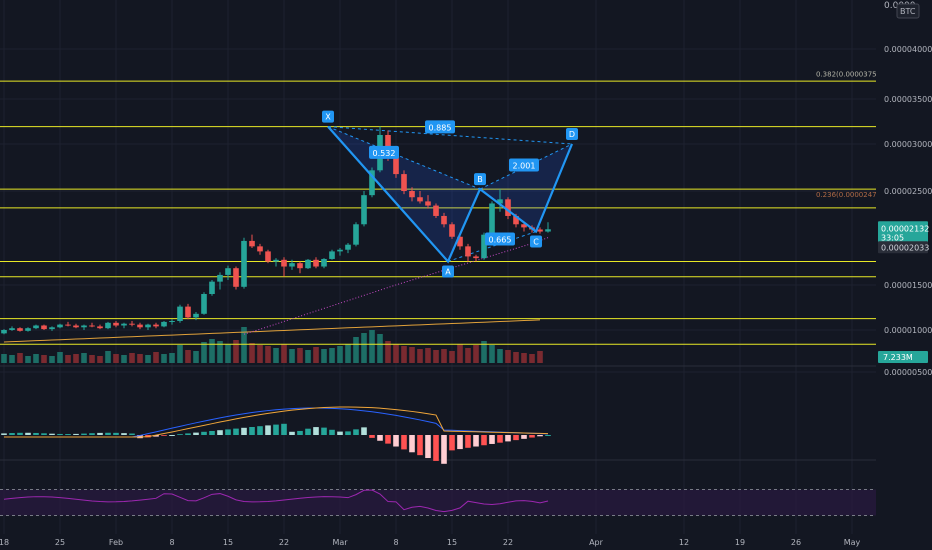 The width and height of the screenshot is (932, 550). Describe the element at coordinates (850, 195) in the screenshot. I see `fib-label: 0.236(0.00002471)` at that location.